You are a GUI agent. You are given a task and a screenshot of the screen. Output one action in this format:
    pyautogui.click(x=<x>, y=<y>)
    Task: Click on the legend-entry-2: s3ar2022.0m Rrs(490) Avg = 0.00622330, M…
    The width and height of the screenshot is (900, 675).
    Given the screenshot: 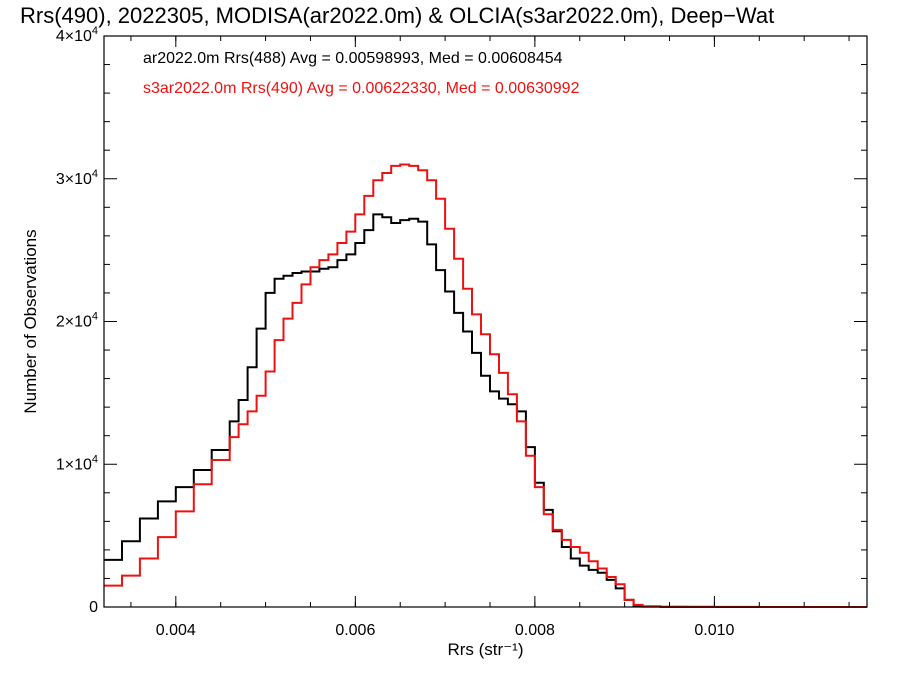 What is the action you would take?
    pyautogui.click(x=361, y=88)
    